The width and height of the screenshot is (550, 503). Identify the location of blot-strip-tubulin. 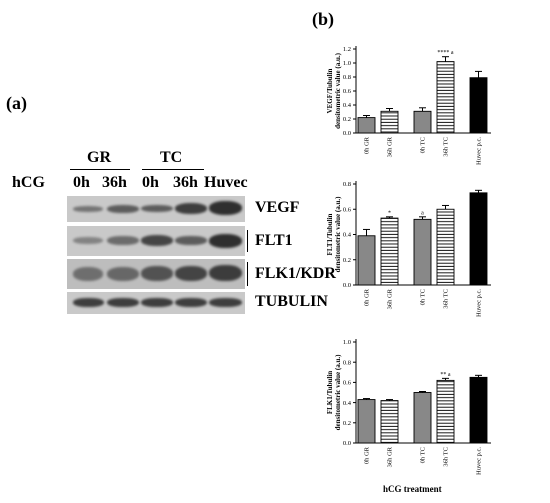
(156, 303).